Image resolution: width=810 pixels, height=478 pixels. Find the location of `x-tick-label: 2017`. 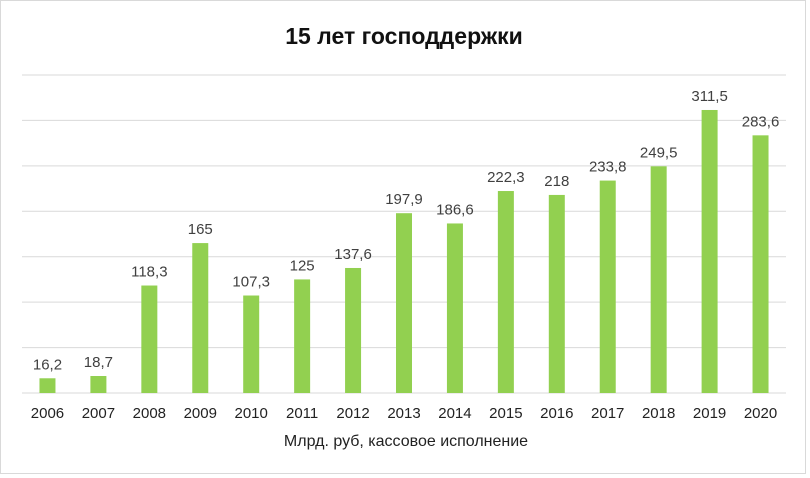

x-tick-label: 2017 is located at coordinates (607, 413).